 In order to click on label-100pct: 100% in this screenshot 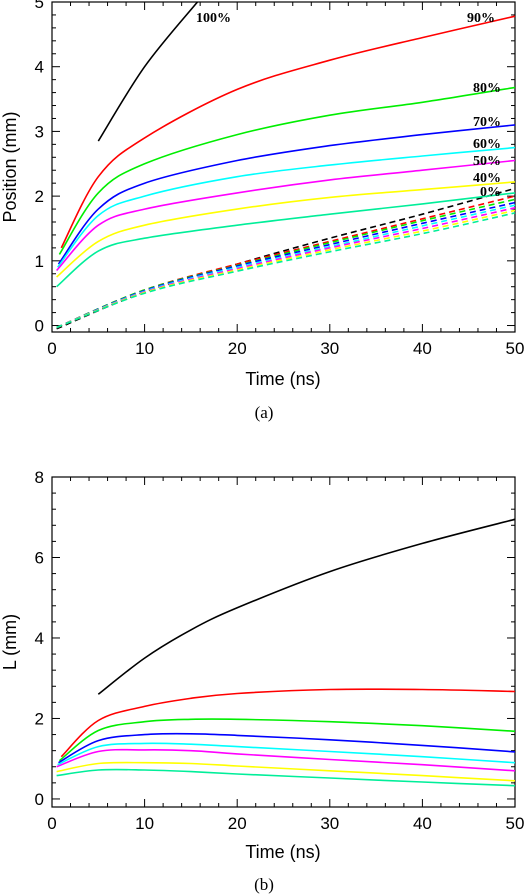, I will do `click(213, 18)`.